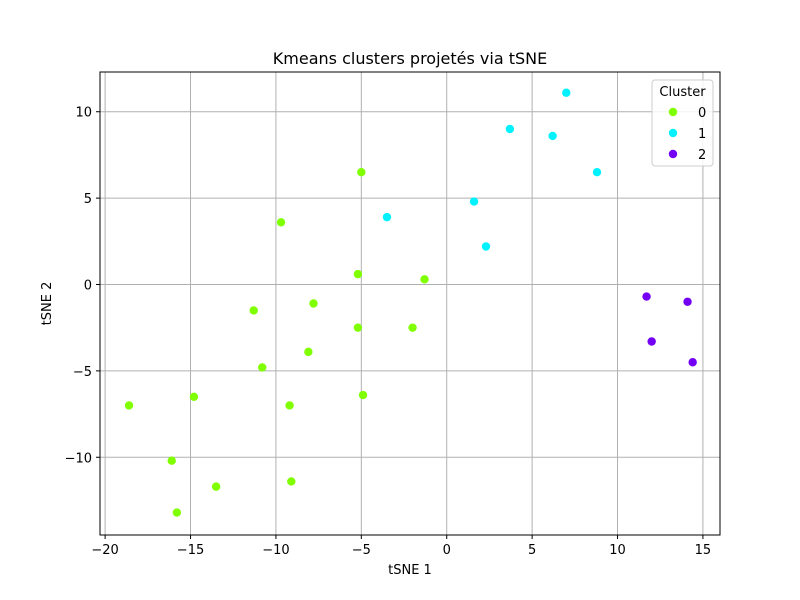 The width and height of the screenshot is (800, 600). Describe the element at coordinates (702, 113) in the screenshot. I see `legend-entry-0: 0` at that location.